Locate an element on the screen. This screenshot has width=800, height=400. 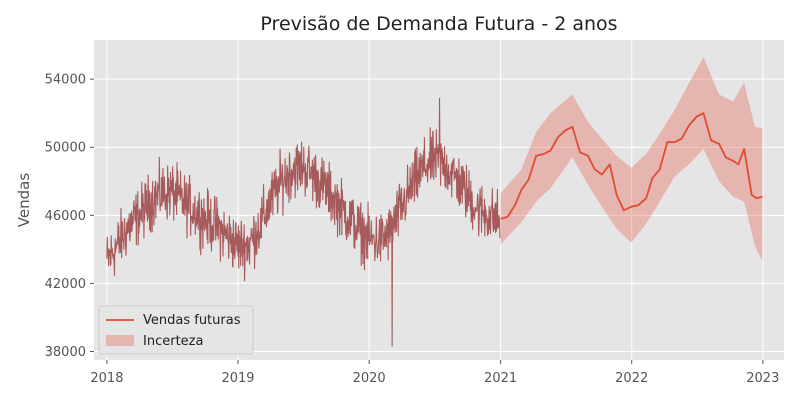
y-tick-label: 54000 is located at coordinates (65, 80).